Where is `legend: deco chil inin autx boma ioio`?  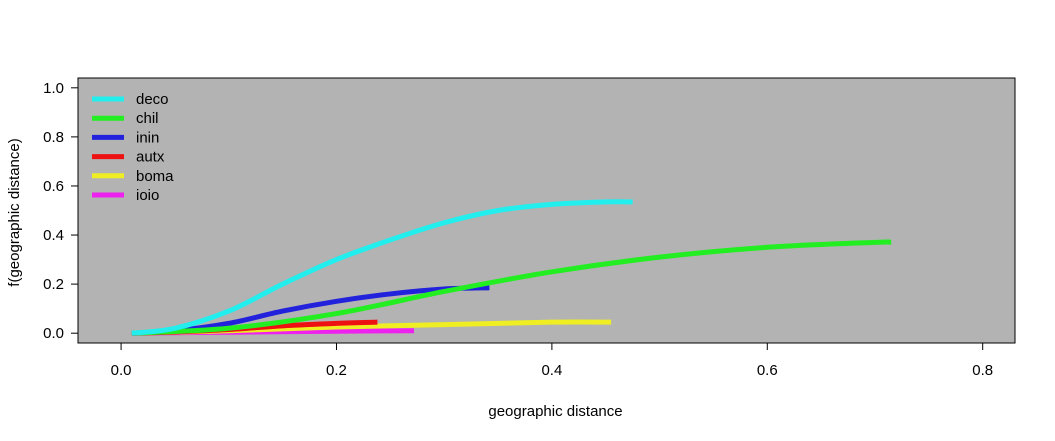 legend: deco chil inin autx boma ioio is located at coordinates (133, 147).